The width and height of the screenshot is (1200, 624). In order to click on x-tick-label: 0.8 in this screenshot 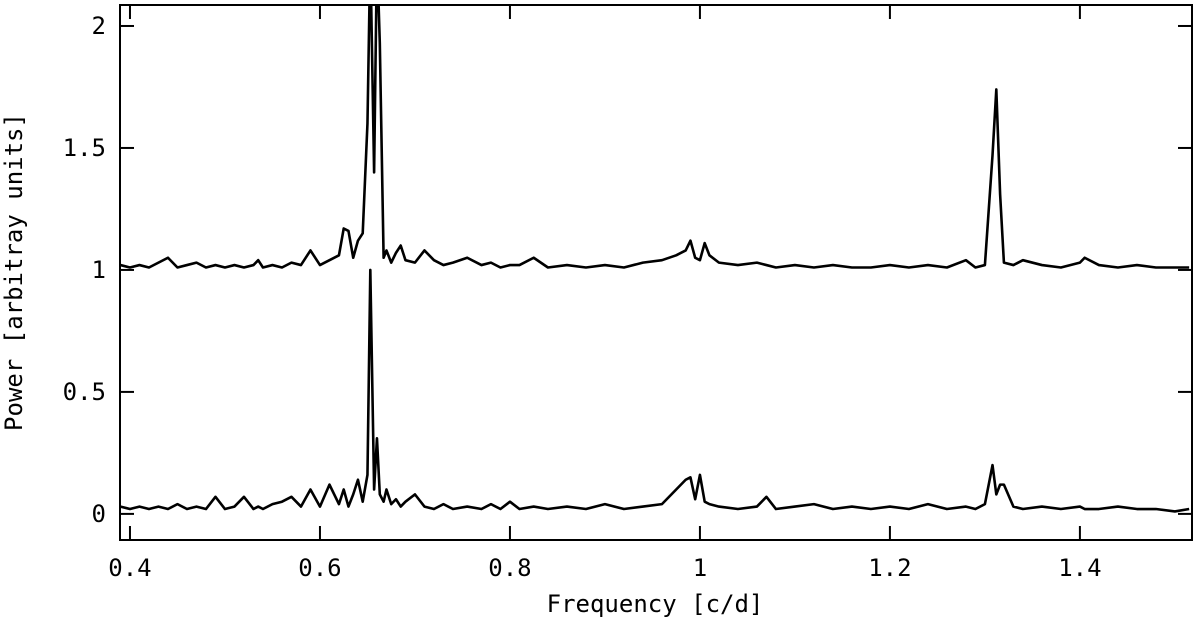, I will do `click(509, 568)`.